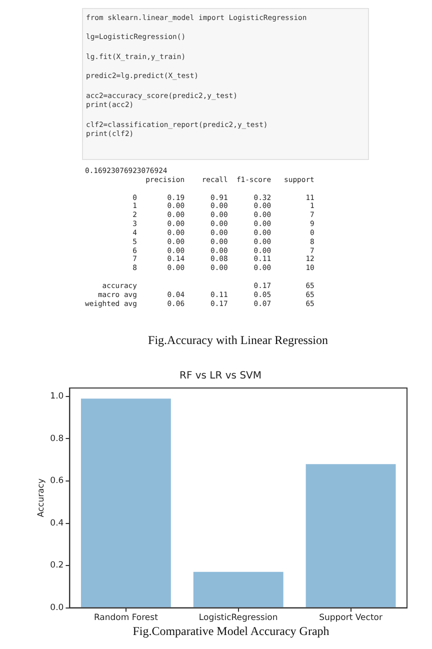  Describe the element at coordinates (231, 631) in the screenshot. I see `text: Fig.Comparative Model Accuracy Graph` at that location.